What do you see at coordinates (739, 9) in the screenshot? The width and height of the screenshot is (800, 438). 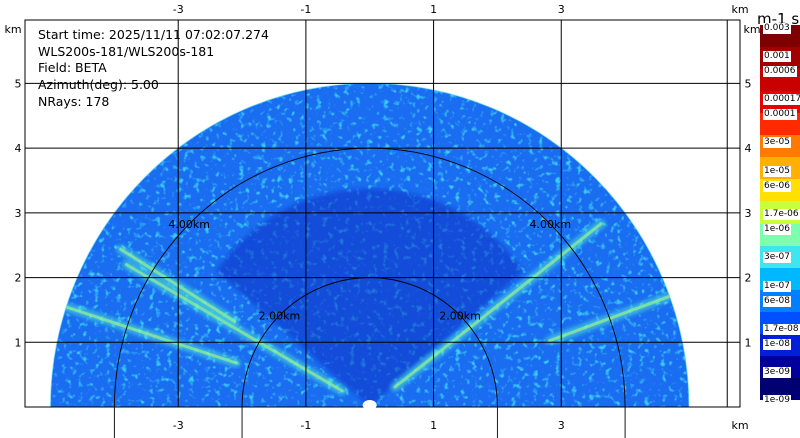 I see `x-axis-unit-top: km` at bounding box center [739, 9].